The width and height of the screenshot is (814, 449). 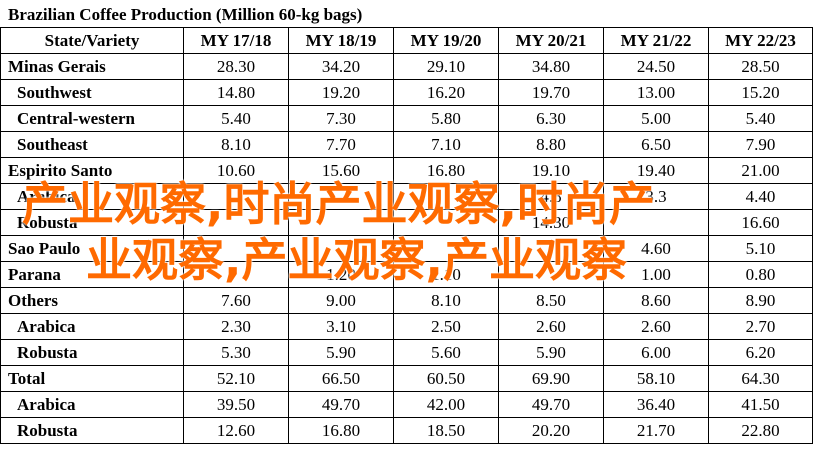 I want to click on table-cell: 3.10, so click(x=341, y=326).